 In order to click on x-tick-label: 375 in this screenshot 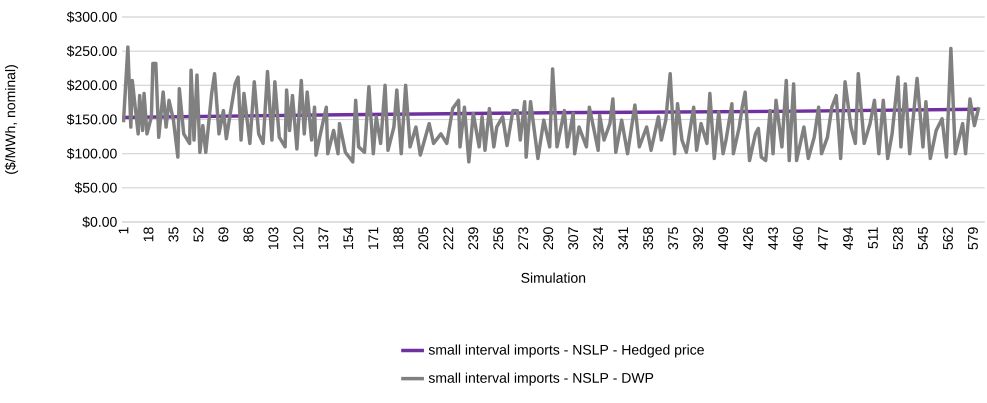, I will do `click(673, 238)`.